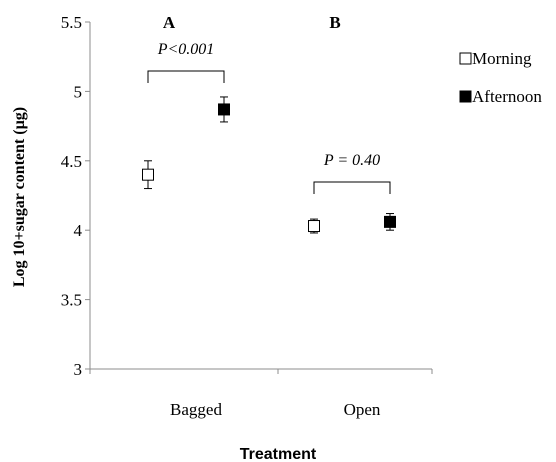 Image resolution: width=556 pixels, height=462 pixels. What do you see at coordinates (75, 196) in the screenshot?
I see `y-ticks: 3 3.5 4 4.5 5 5.5` at bounding box center [75, 196].